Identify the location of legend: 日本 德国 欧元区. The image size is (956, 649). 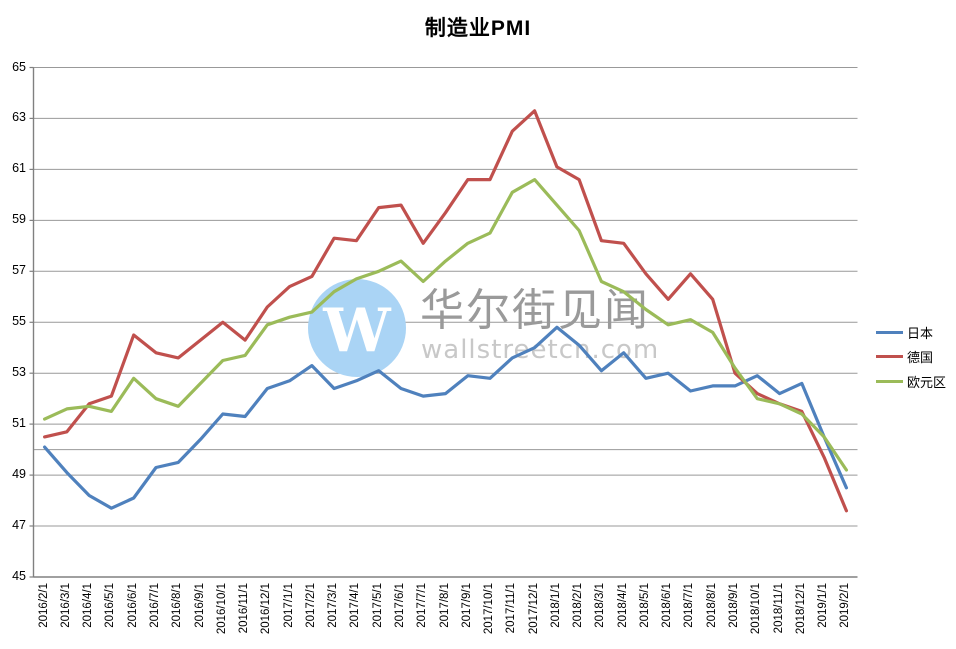
(911, 357).